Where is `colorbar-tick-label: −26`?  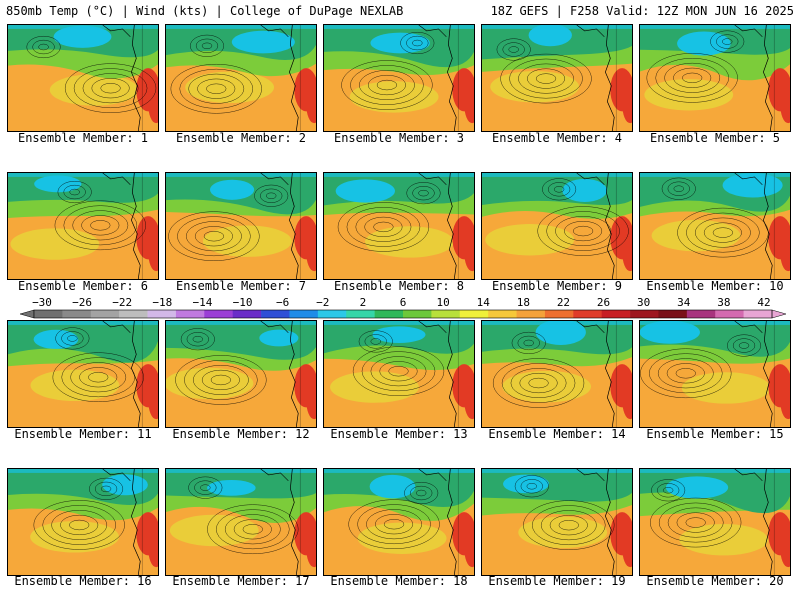 colorbar-tick-label: −26 is located at coordinates (82, 302).